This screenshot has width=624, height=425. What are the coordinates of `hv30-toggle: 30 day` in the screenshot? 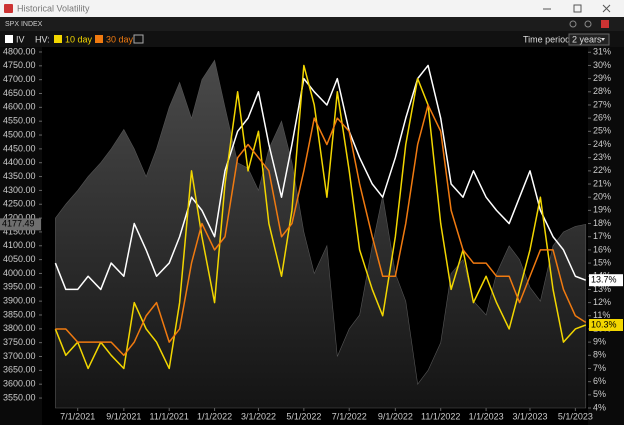 It's located at (120, 39).